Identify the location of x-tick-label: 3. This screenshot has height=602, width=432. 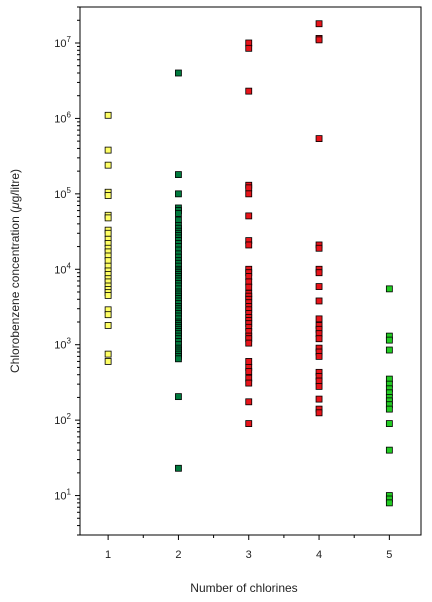
(249, 555).